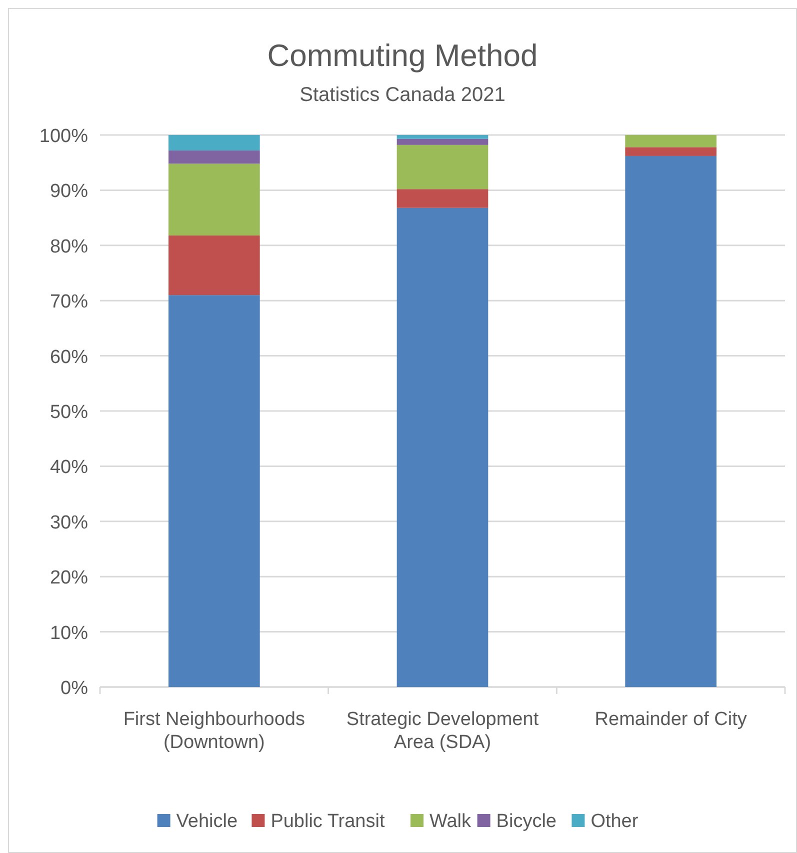  What do you see at coordinates (69, 247) in the screenshot?
I see `y-tick-label: 80%` at bounding box center [69, 247].